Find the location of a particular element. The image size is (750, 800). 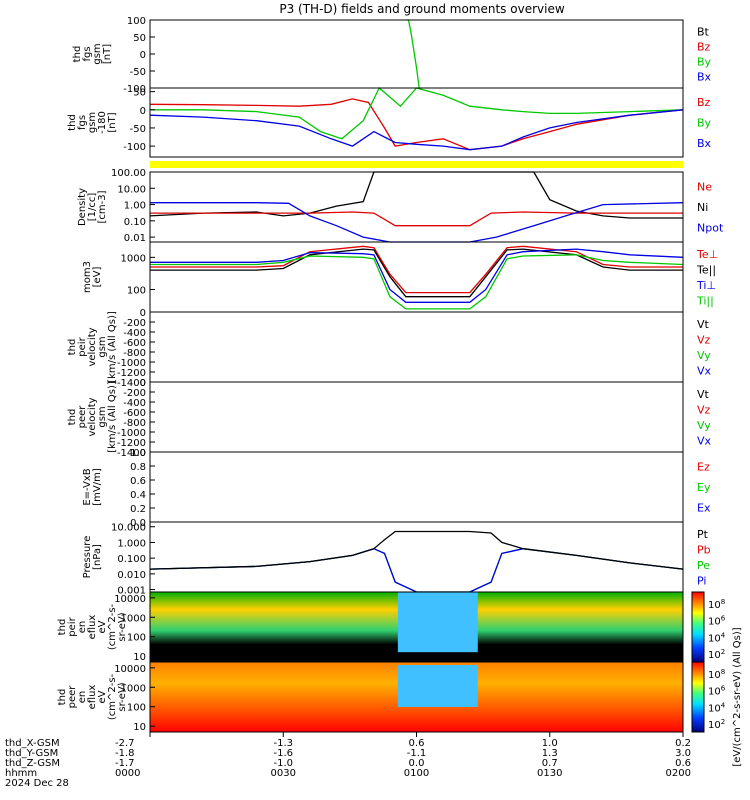

x-tick-label: -1.7 is located at coordinates (125, 763).